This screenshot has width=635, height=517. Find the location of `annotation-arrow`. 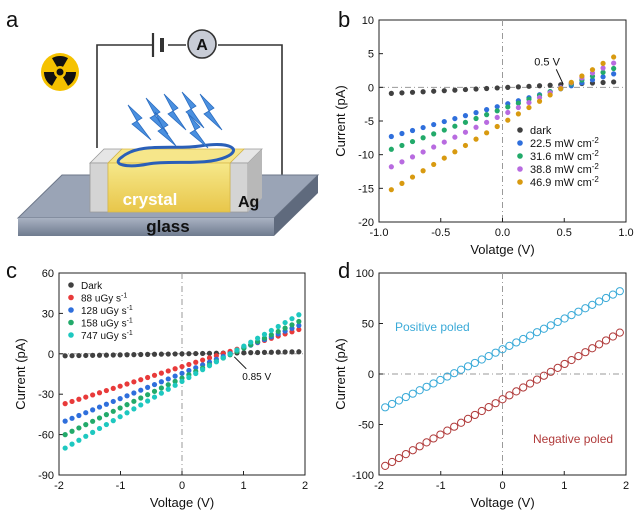

annotation-arrow is located at coordinates (240, 363).